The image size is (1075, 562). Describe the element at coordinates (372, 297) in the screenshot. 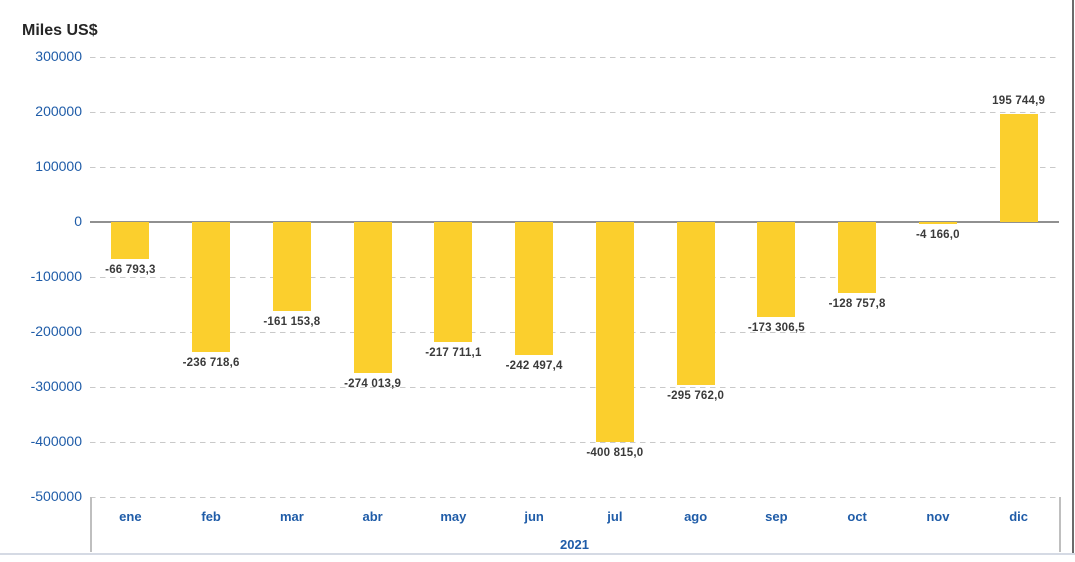

I see `bar-abr` at that location.